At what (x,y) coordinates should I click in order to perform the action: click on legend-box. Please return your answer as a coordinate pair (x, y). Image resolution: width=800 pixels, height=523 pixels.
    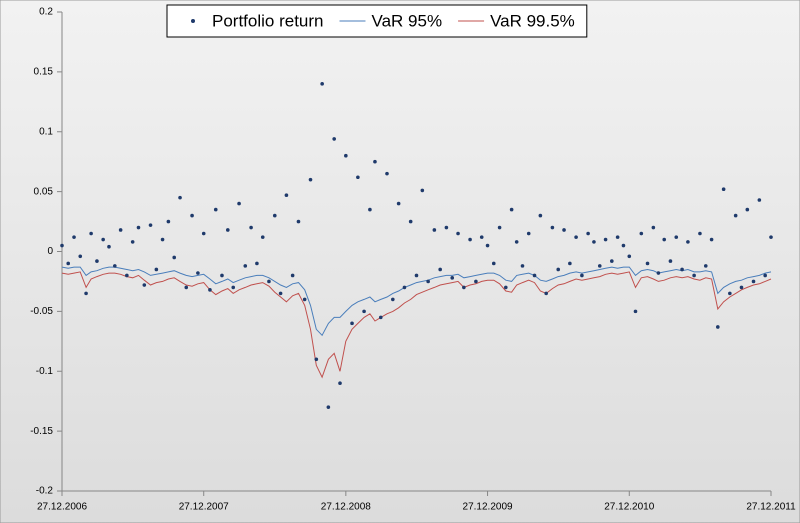
    Looking at the image, I should click on (377, 21).